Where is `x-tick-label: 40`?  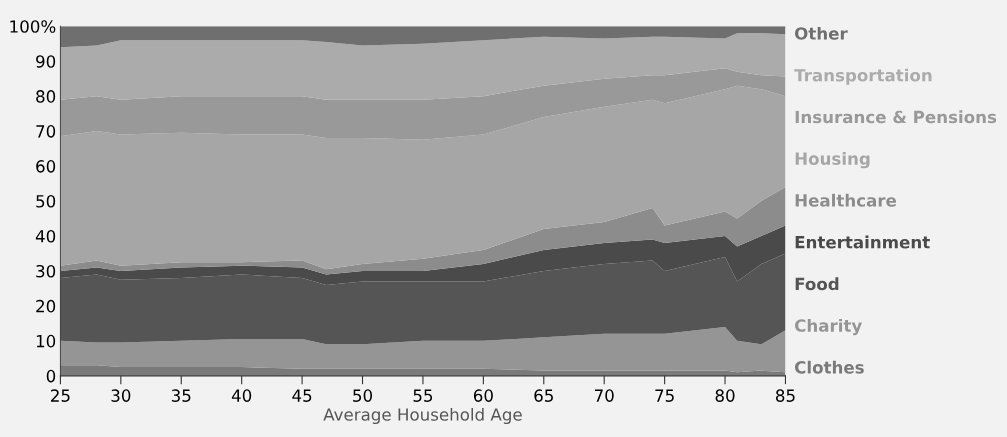 x-tick-label: 40 is located at coordinates (241, 395).